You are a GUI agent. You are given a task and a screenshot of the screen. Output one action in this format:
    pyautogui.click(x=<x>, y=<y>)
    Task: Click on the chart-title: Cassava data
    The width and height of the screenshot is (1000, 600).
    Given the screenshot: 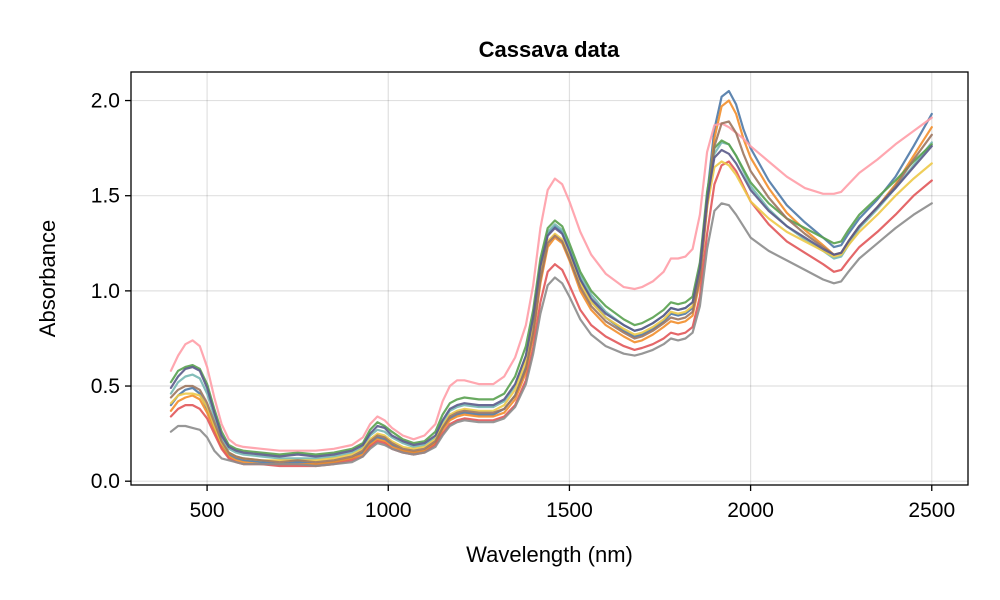 What is the action you would take?
    pyautogui.click(x=549, y=49)
    